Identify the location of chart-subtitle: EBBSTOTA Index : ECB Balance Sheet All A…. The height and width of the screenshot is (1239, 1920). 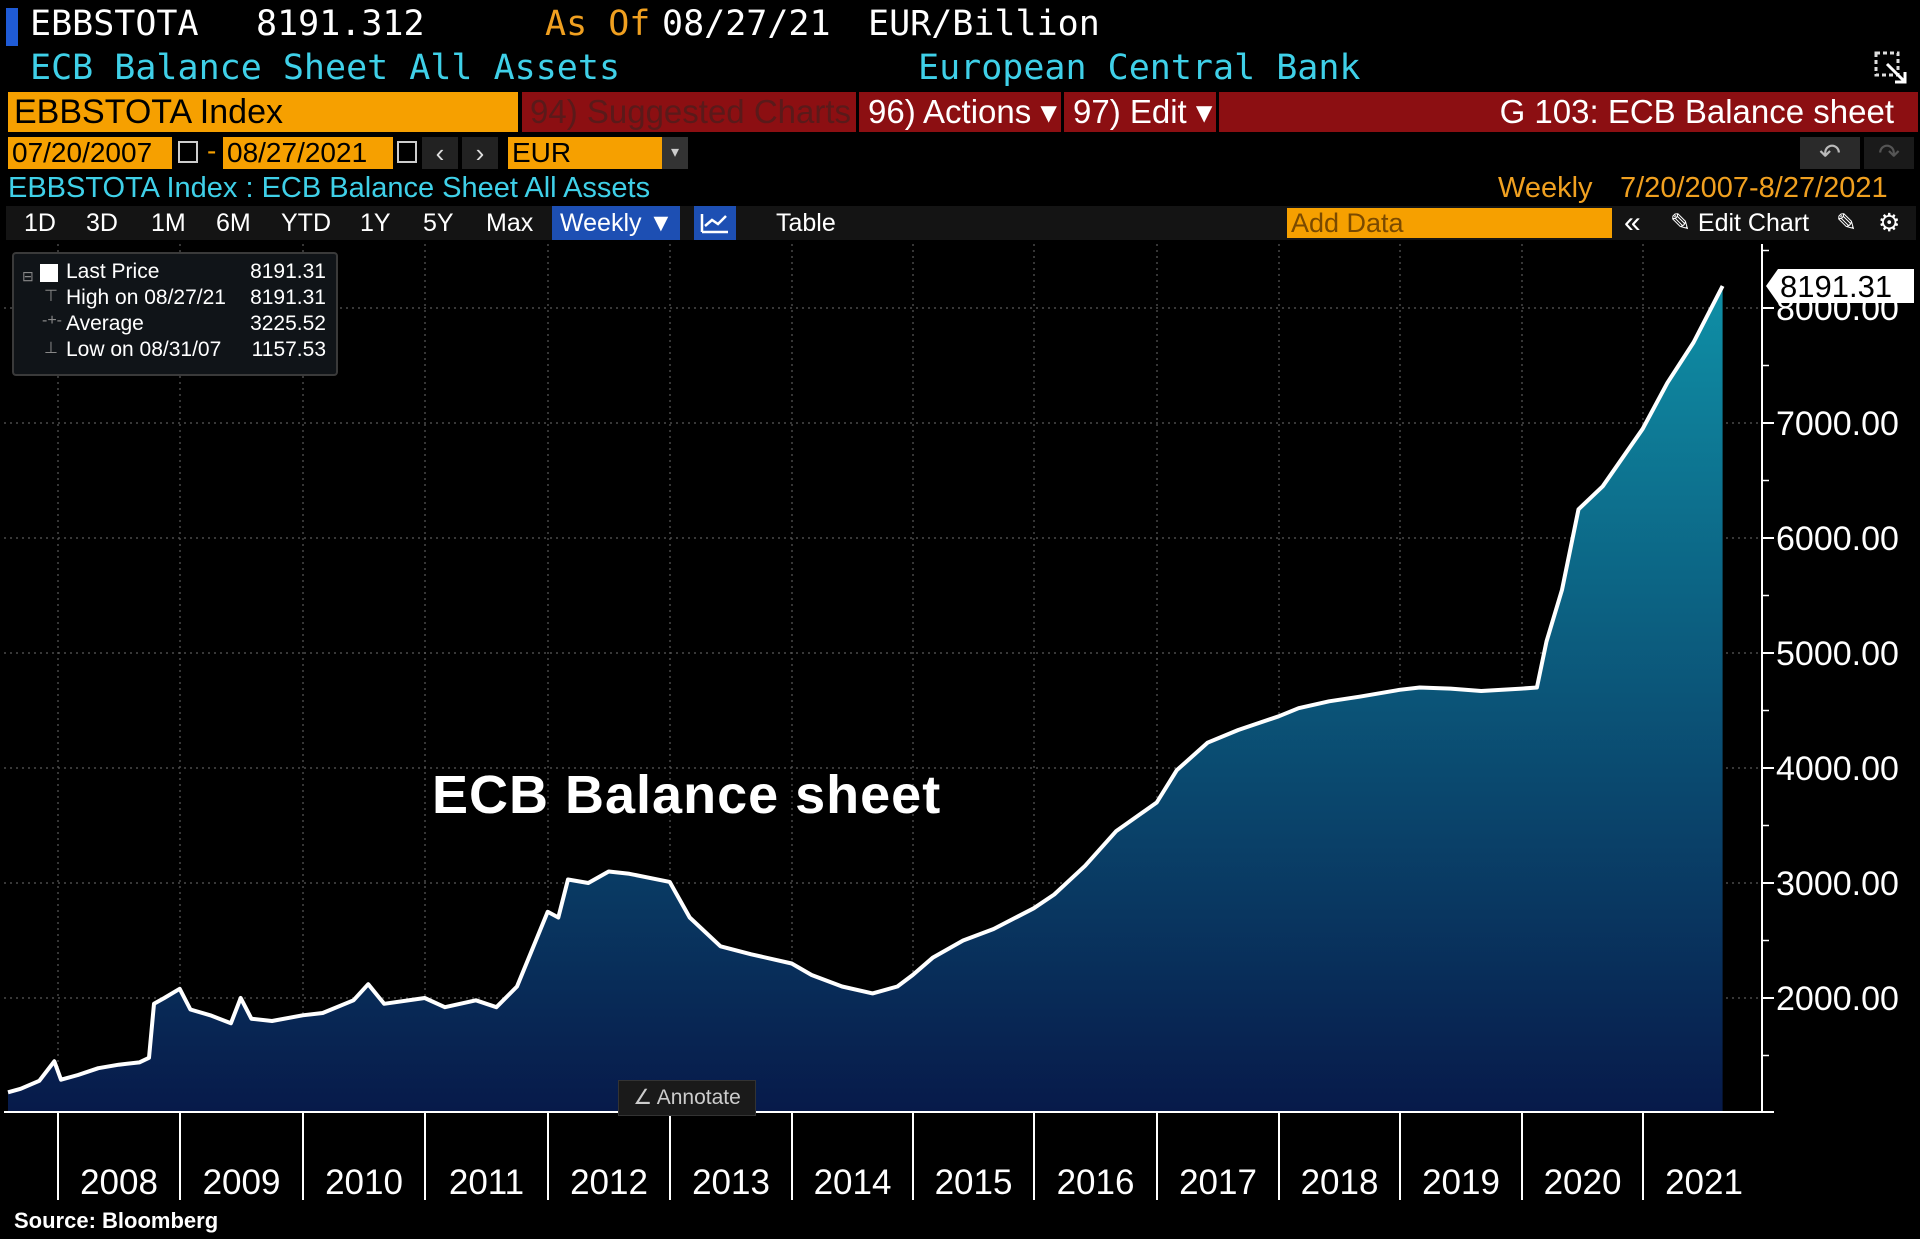
(329, 188).